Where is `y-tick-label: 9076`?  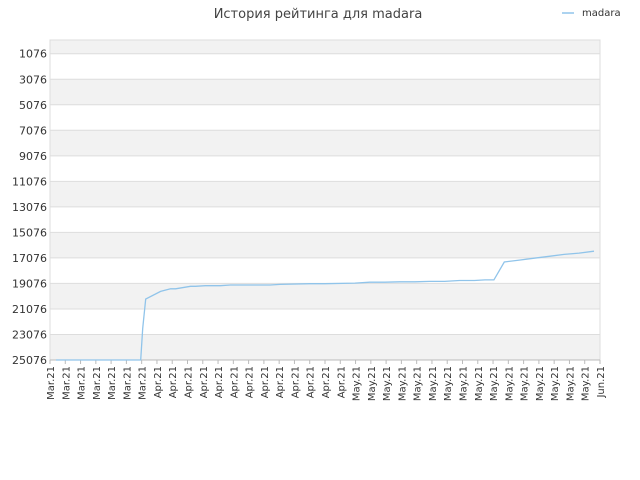
y-tick-label: 9076 is located at coordinates (33, 156).